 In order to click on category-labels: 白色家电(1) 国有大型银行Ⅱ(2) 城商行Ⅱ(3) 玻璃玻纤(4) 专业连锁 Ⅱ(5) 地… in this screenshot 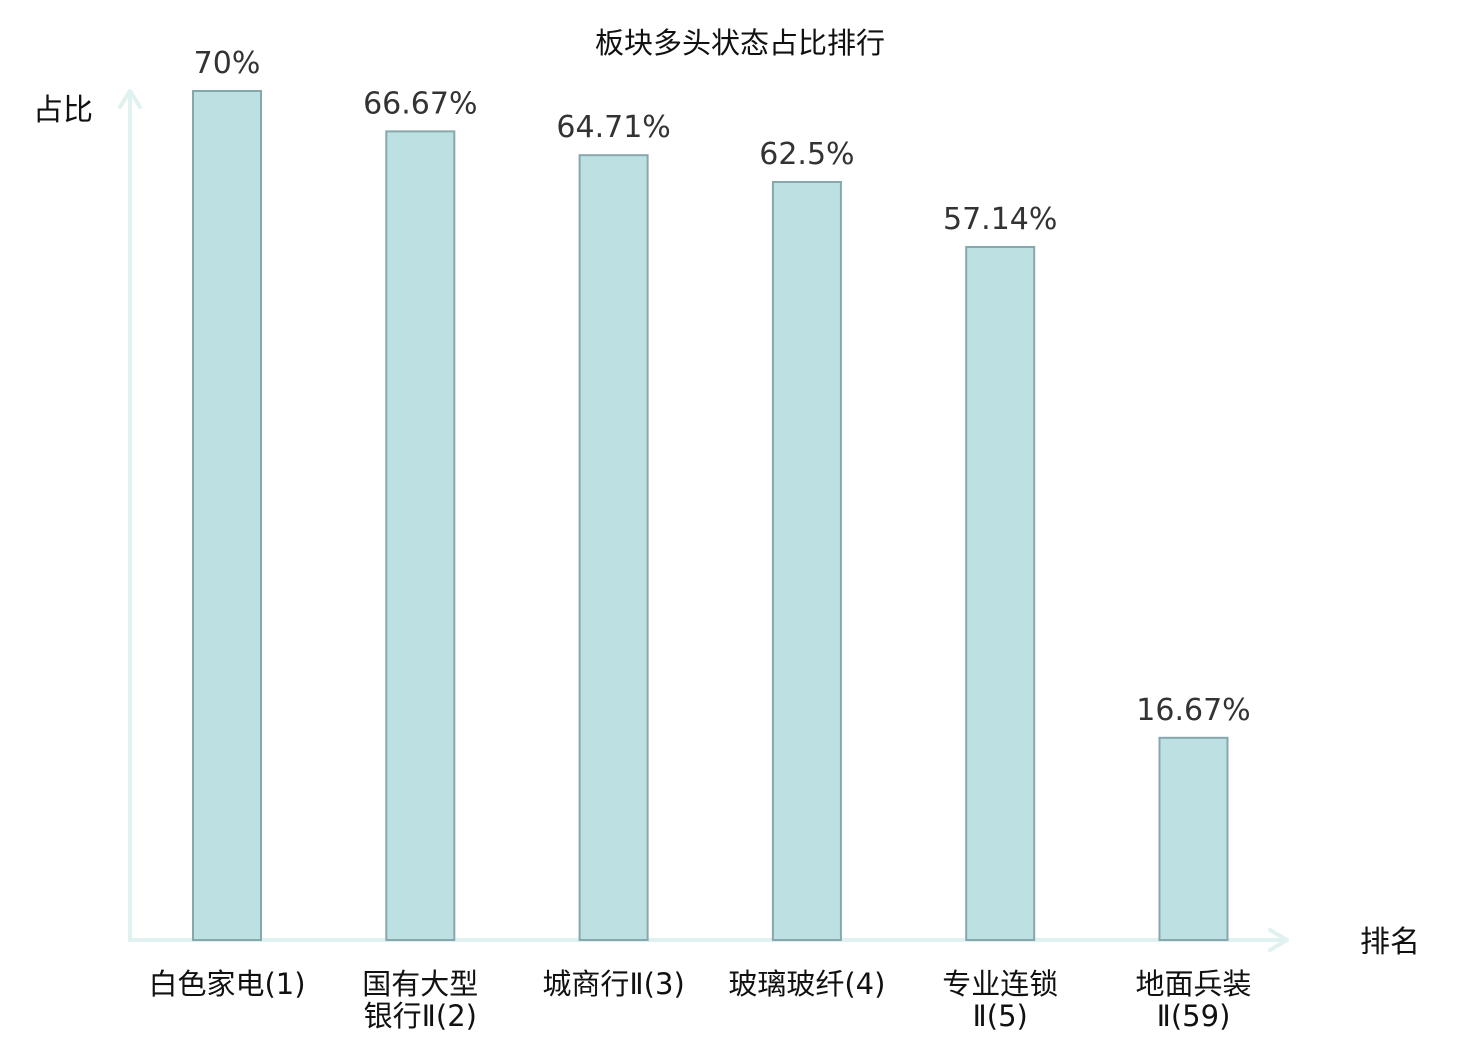, I will do `click(699, 1000)`.